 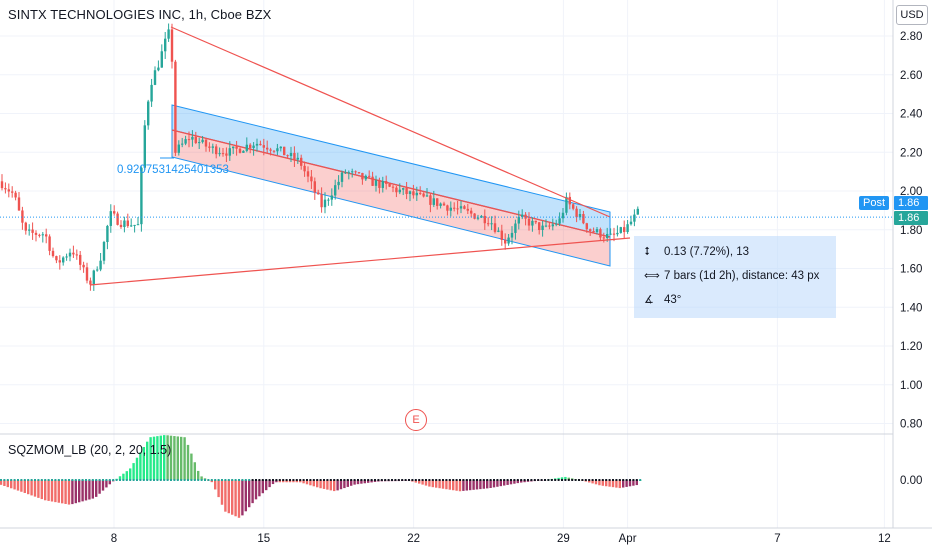 I want to click on price-range-icon: ⭥, so click(x=647, y=252).